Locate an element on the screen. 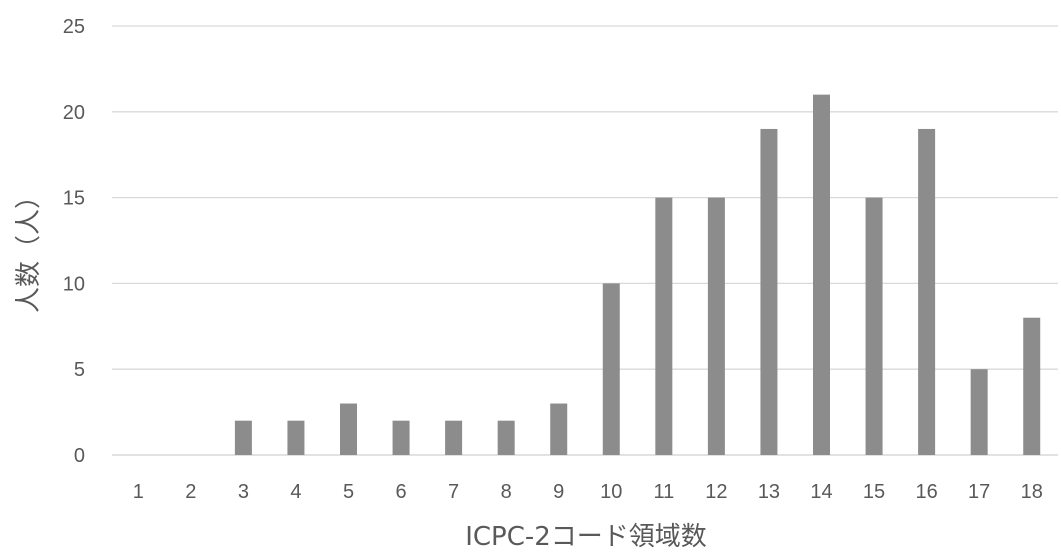 The width and height of the screenshot is (1061, 552). x-tick-label: 6 is located at coordinates (400, 492).